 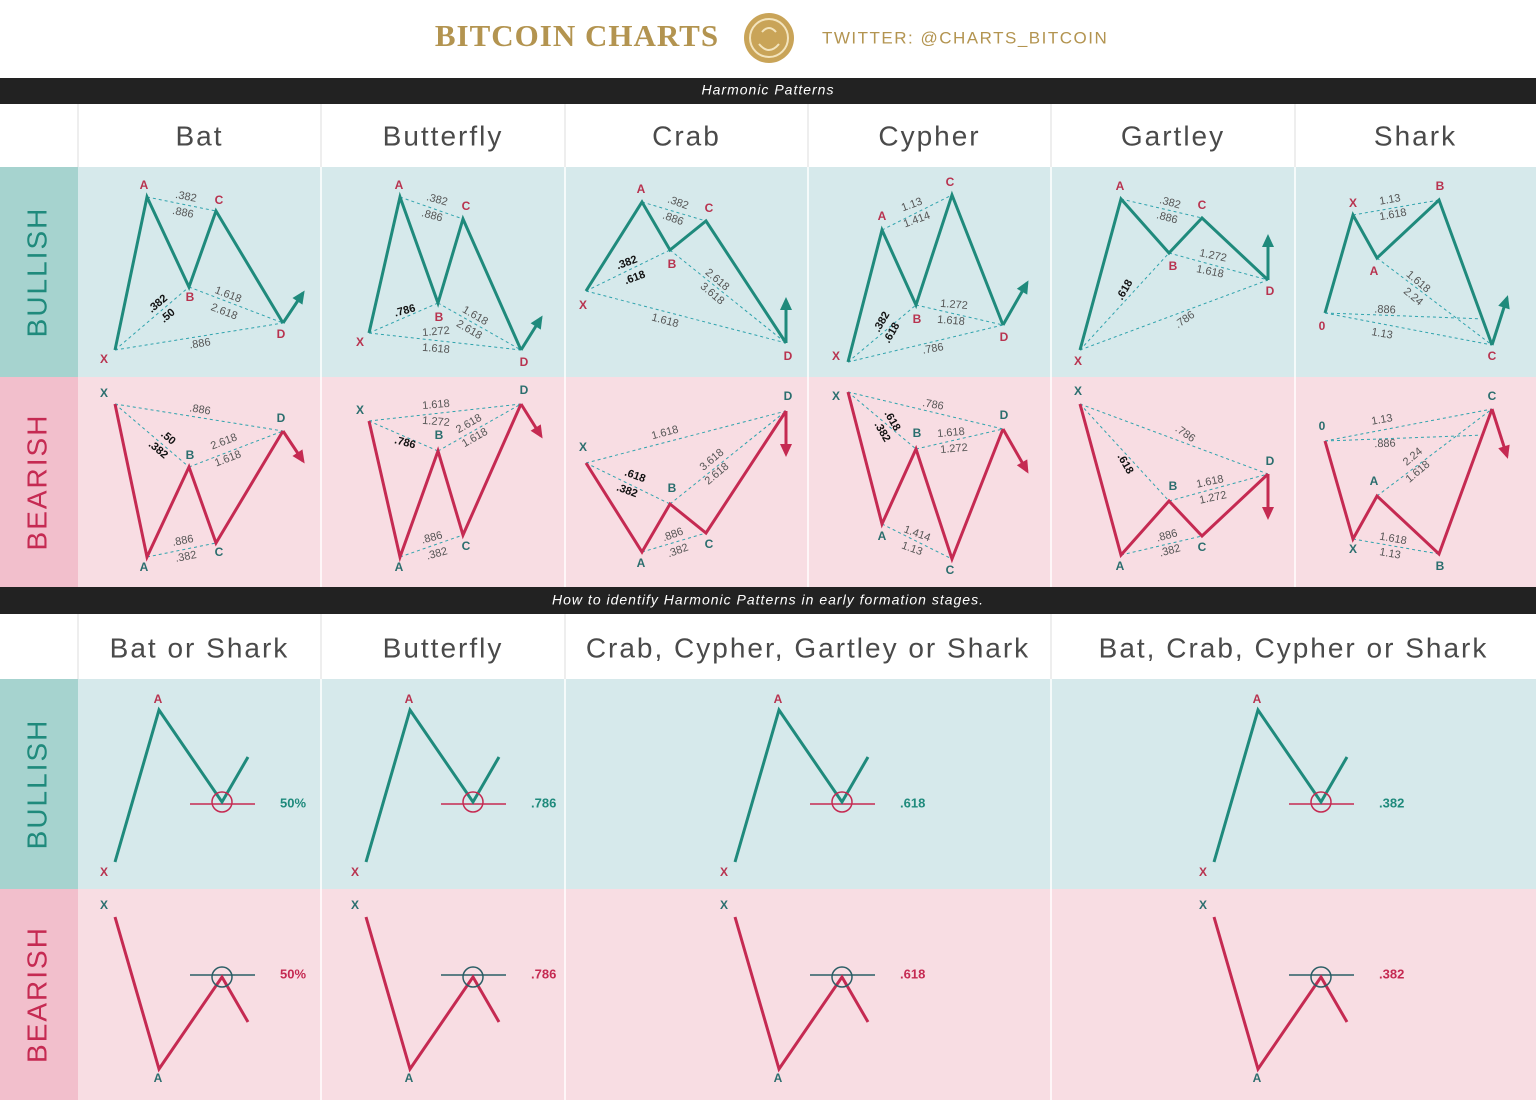 What do you see at coordinates (1322, 426) in the screenshot?
I see `point-label: 0` at bounding box center [1322, 426].